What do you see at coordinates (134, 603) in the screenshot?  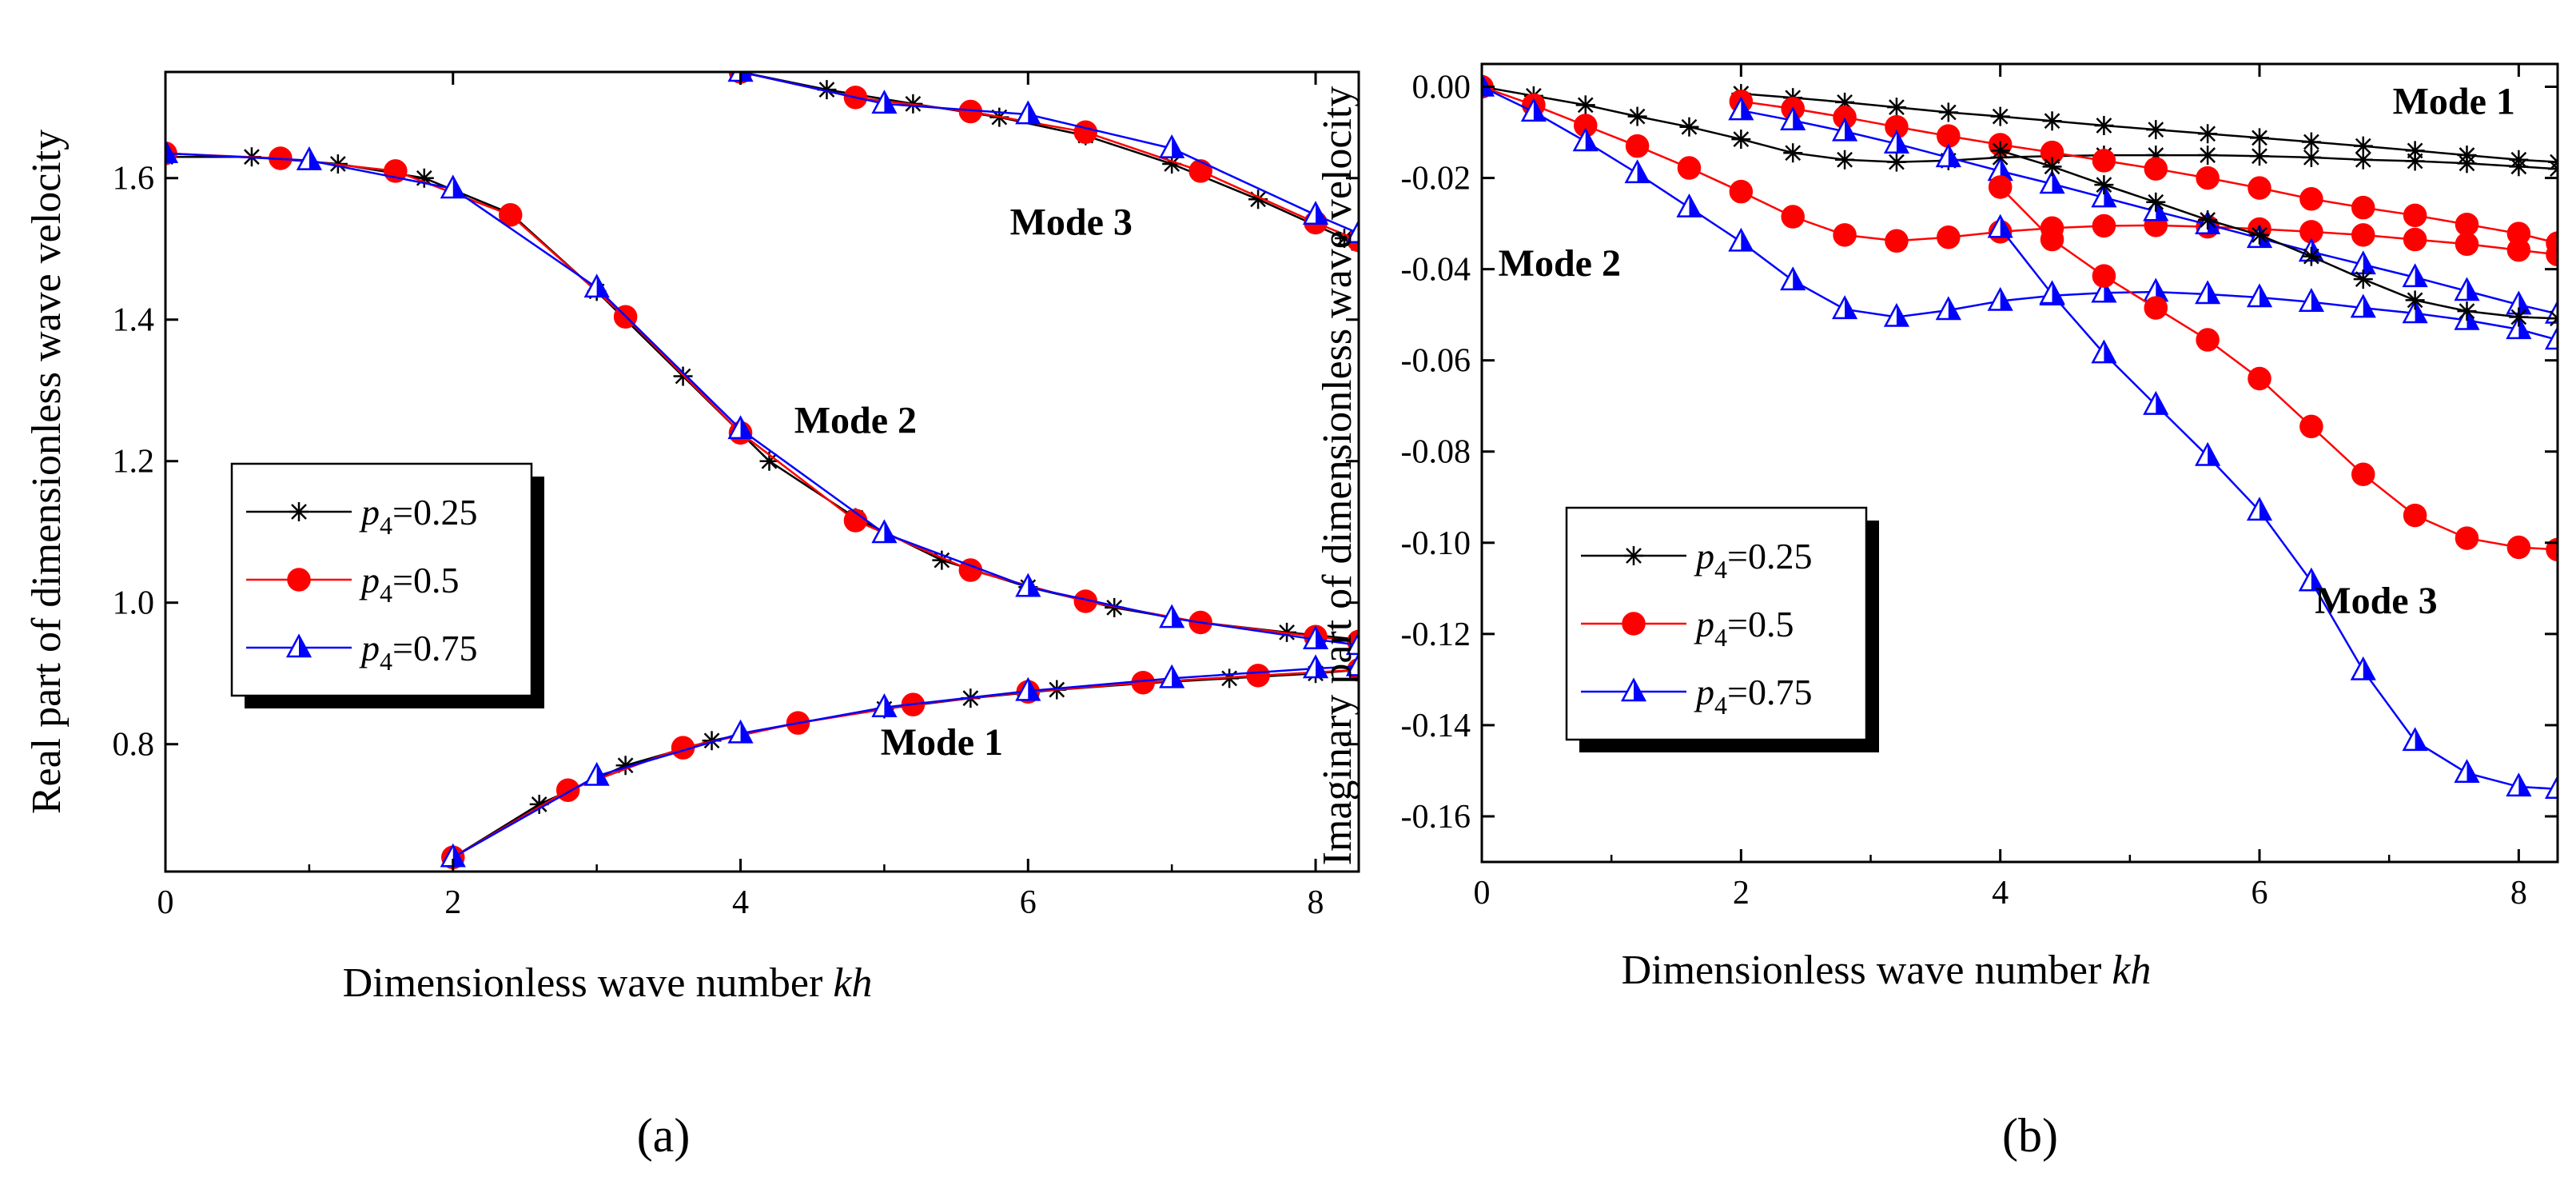 I see `y-tick-label-a-1: 1.0` at bounding box center [134, 603].